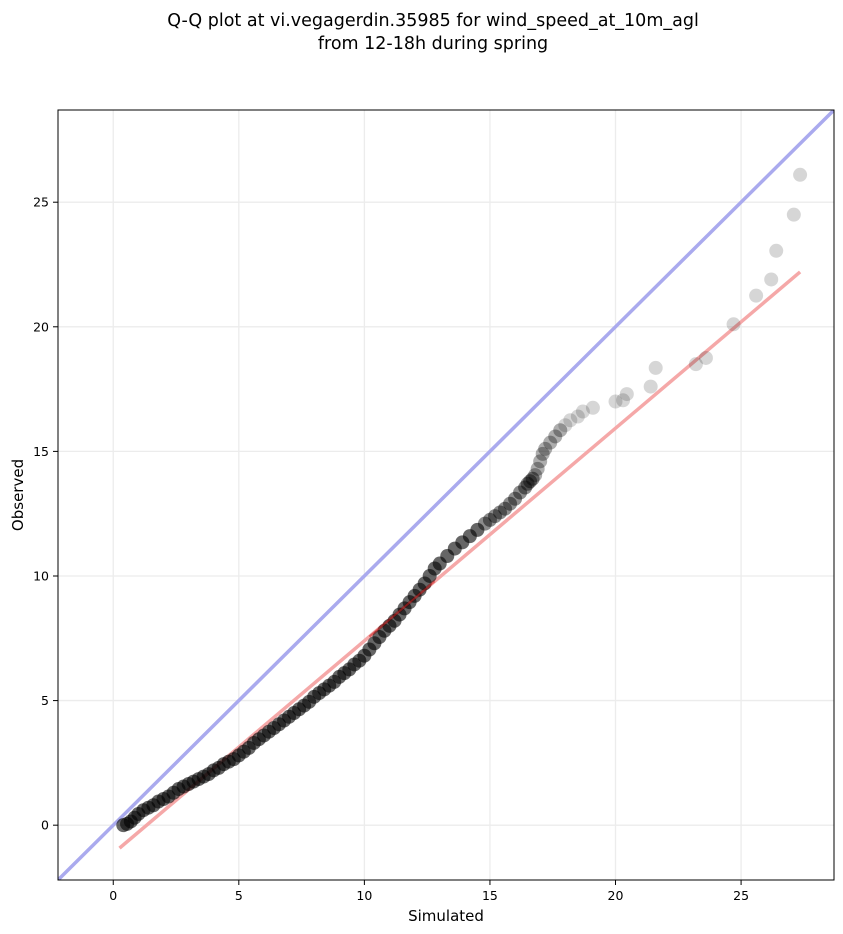  I want to click on y-tick-label: 5, so click(45, 700).